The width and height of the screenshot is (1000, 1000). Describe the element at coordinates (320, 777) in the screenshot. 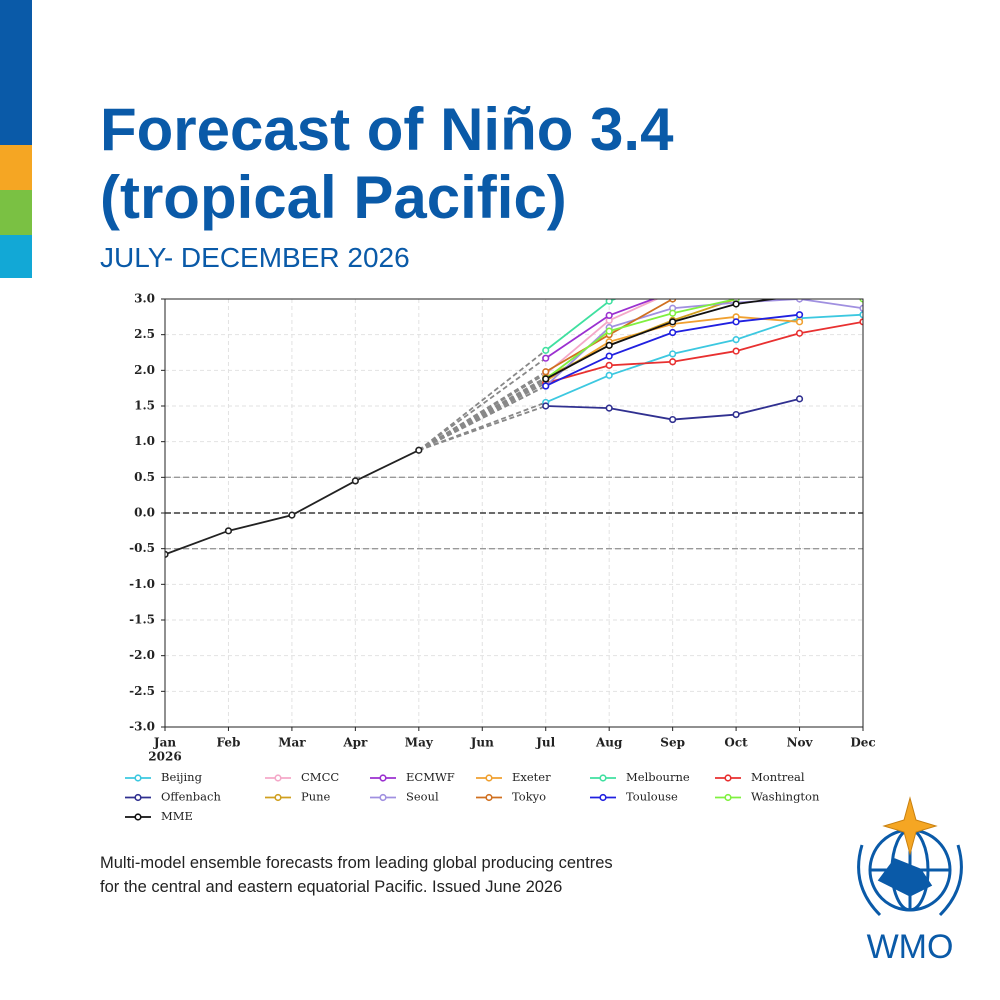

I see `legend-label: CMCC` at that location.